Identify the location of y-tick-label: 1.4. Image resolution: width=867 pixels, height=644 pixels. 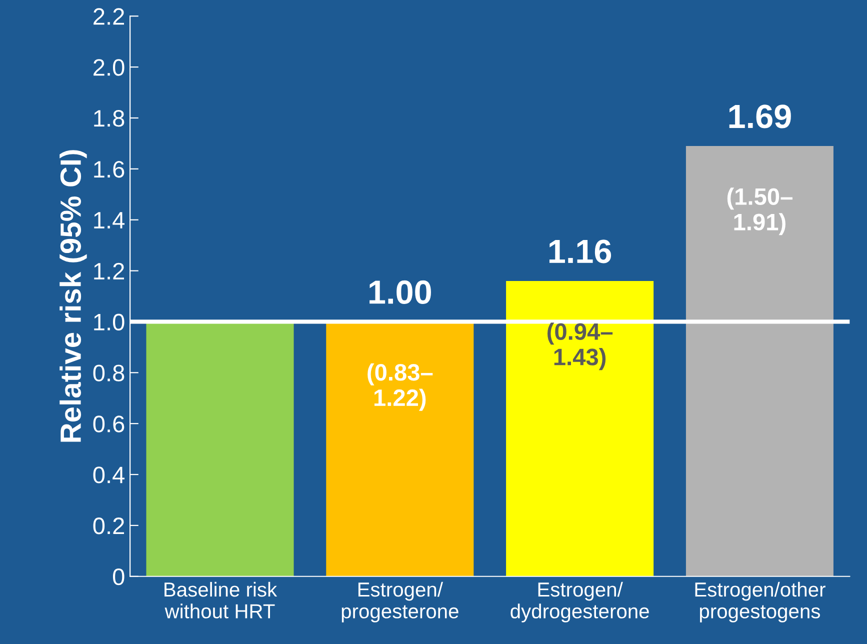
(109, 220).